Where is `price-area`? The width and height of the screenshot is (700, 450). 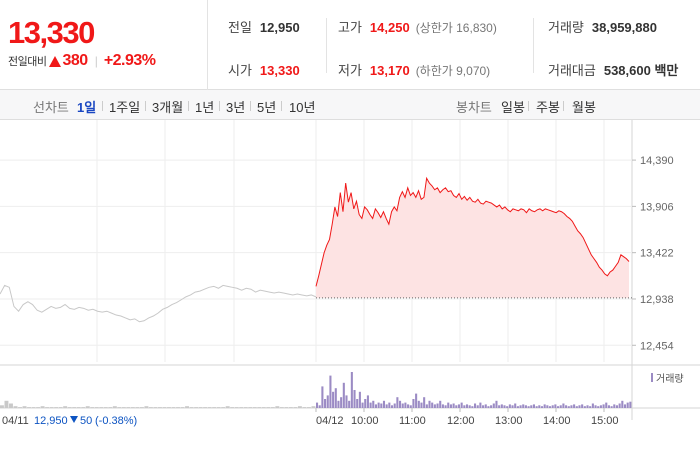
price-area is located at coordinates (474, 238).